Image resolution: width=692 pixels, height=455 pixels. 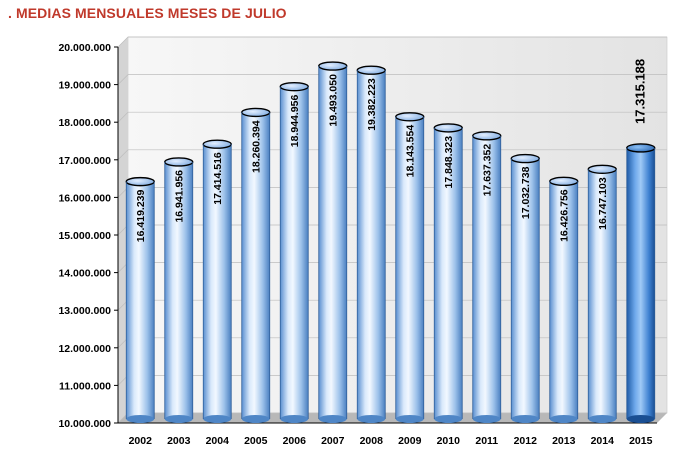 I want to click on x-tick-label: 2009, so click(x=410, y=441).